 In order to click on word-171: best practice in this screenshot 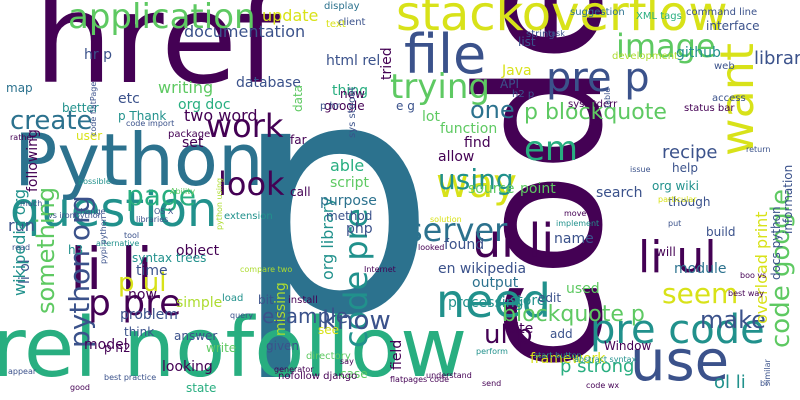, I will do `click(130, 377)`.